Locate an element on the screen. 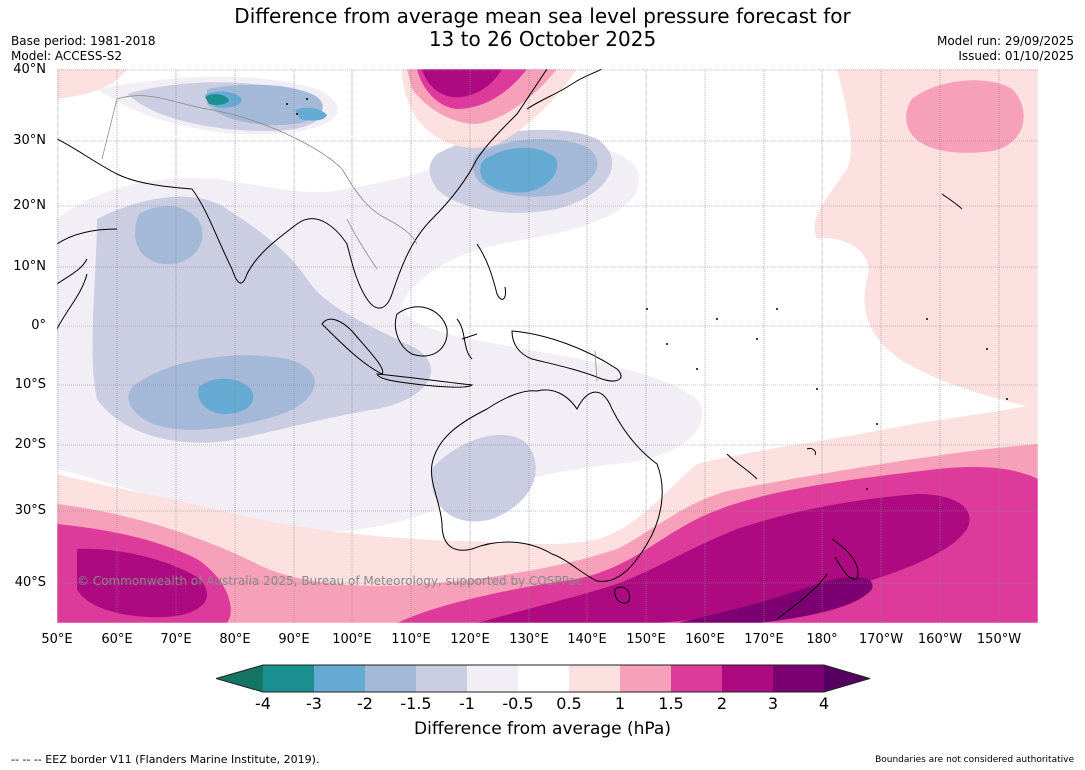 This screenshot has width=1085, height=770. coast-asia is located at coordinates (302, 189).